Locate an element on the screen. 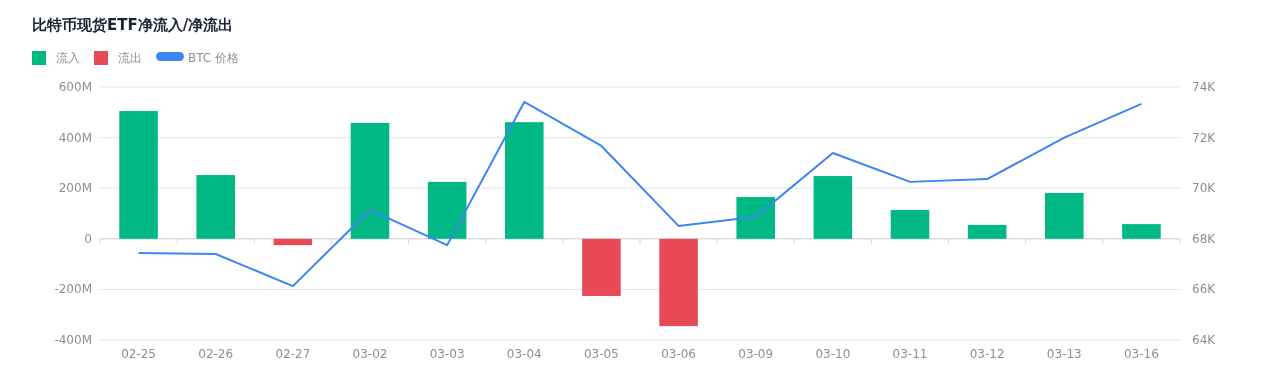  y-tick-label: 600M is located at coordinates (75, 87).